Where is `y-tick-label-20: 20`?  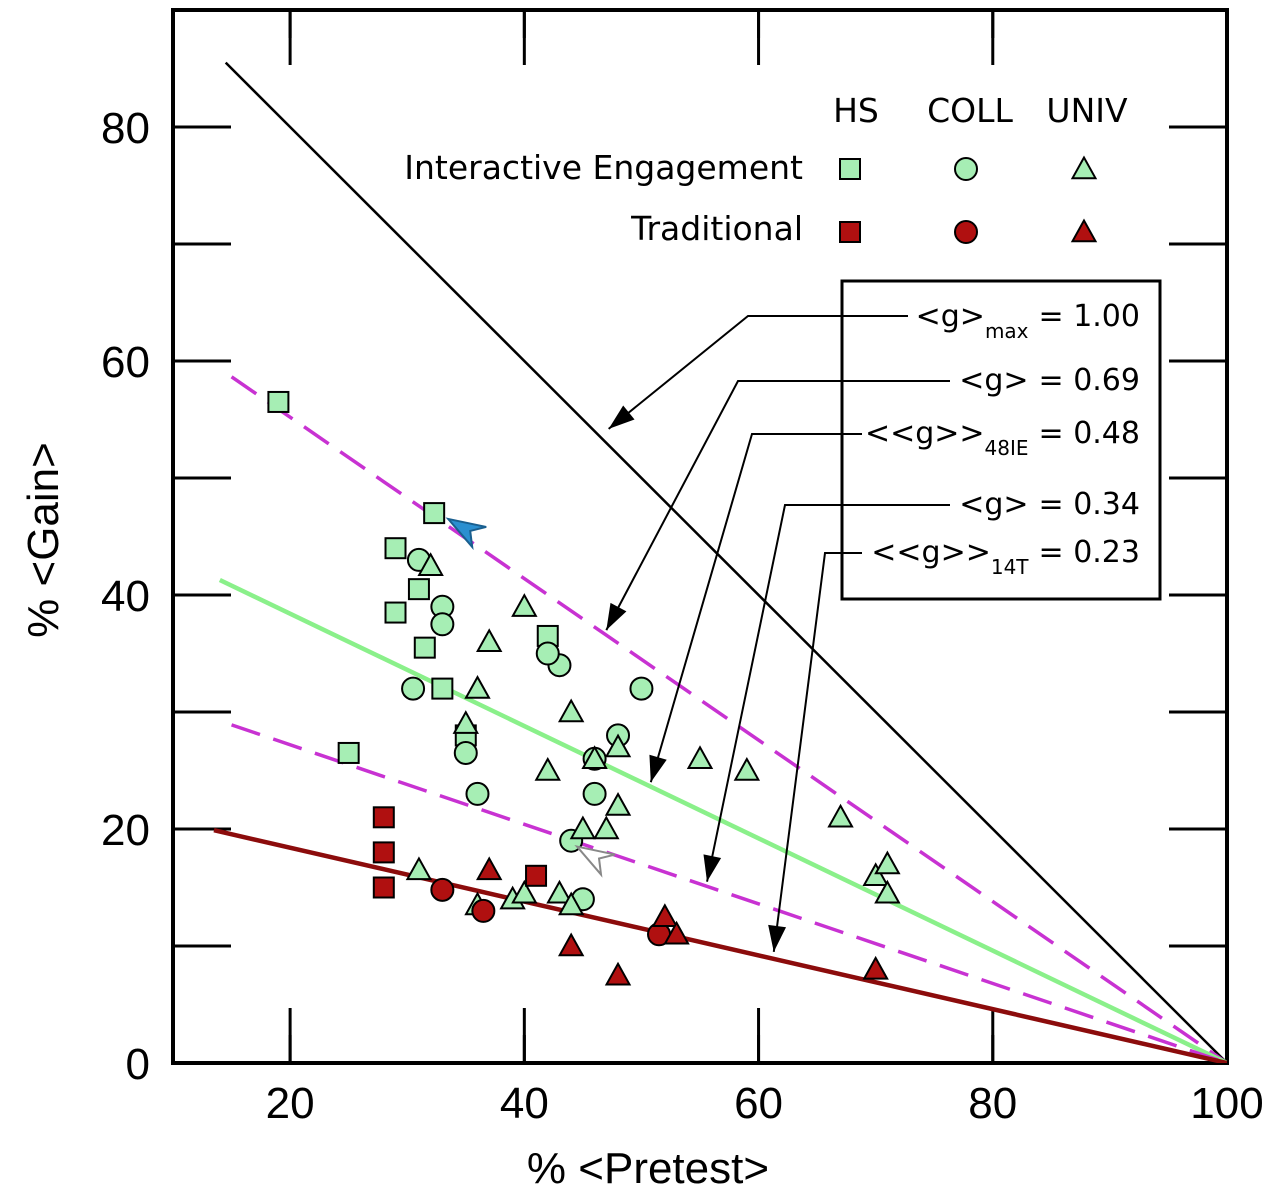 y-tick-label-20: 20 is located at coordinates (125, 830).